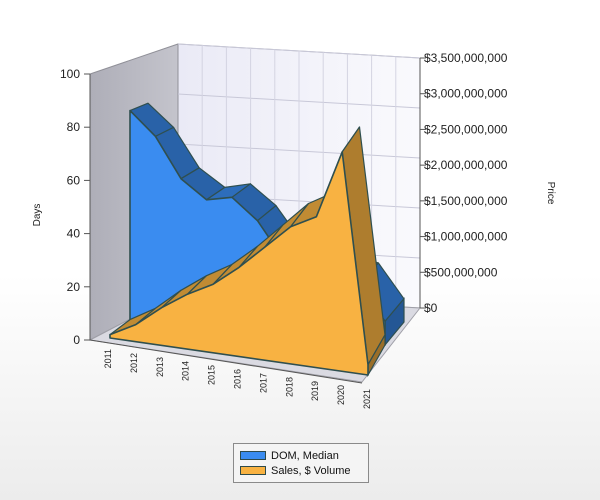 This screenshot has height=500, width=600. What do you see at coordinates (263, 383) in the screenshot?
I see `x-tick-label: 2017` at bounding box center [263, 383].